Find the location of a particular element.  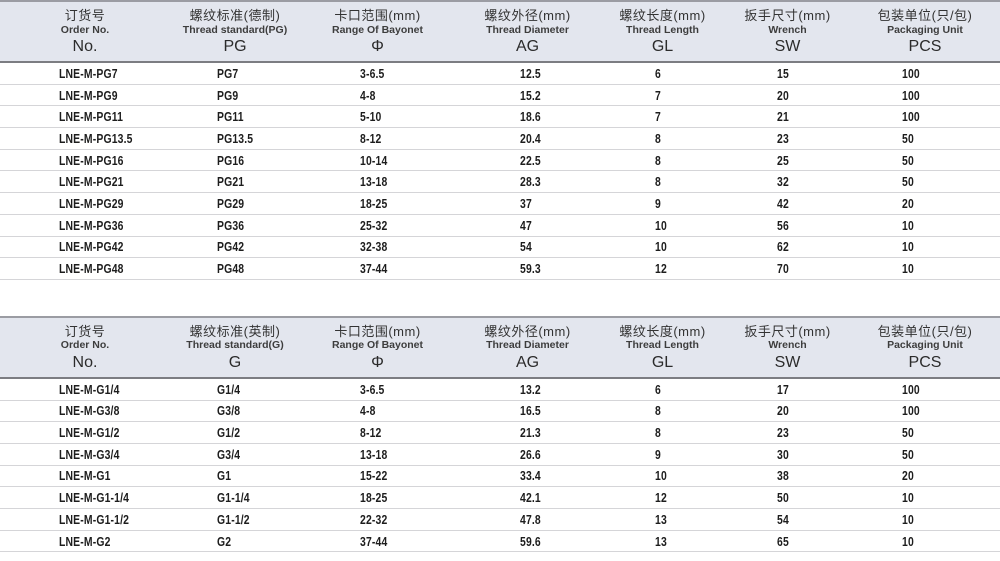

table-cell: 37 is located at coordinates (527, 203).